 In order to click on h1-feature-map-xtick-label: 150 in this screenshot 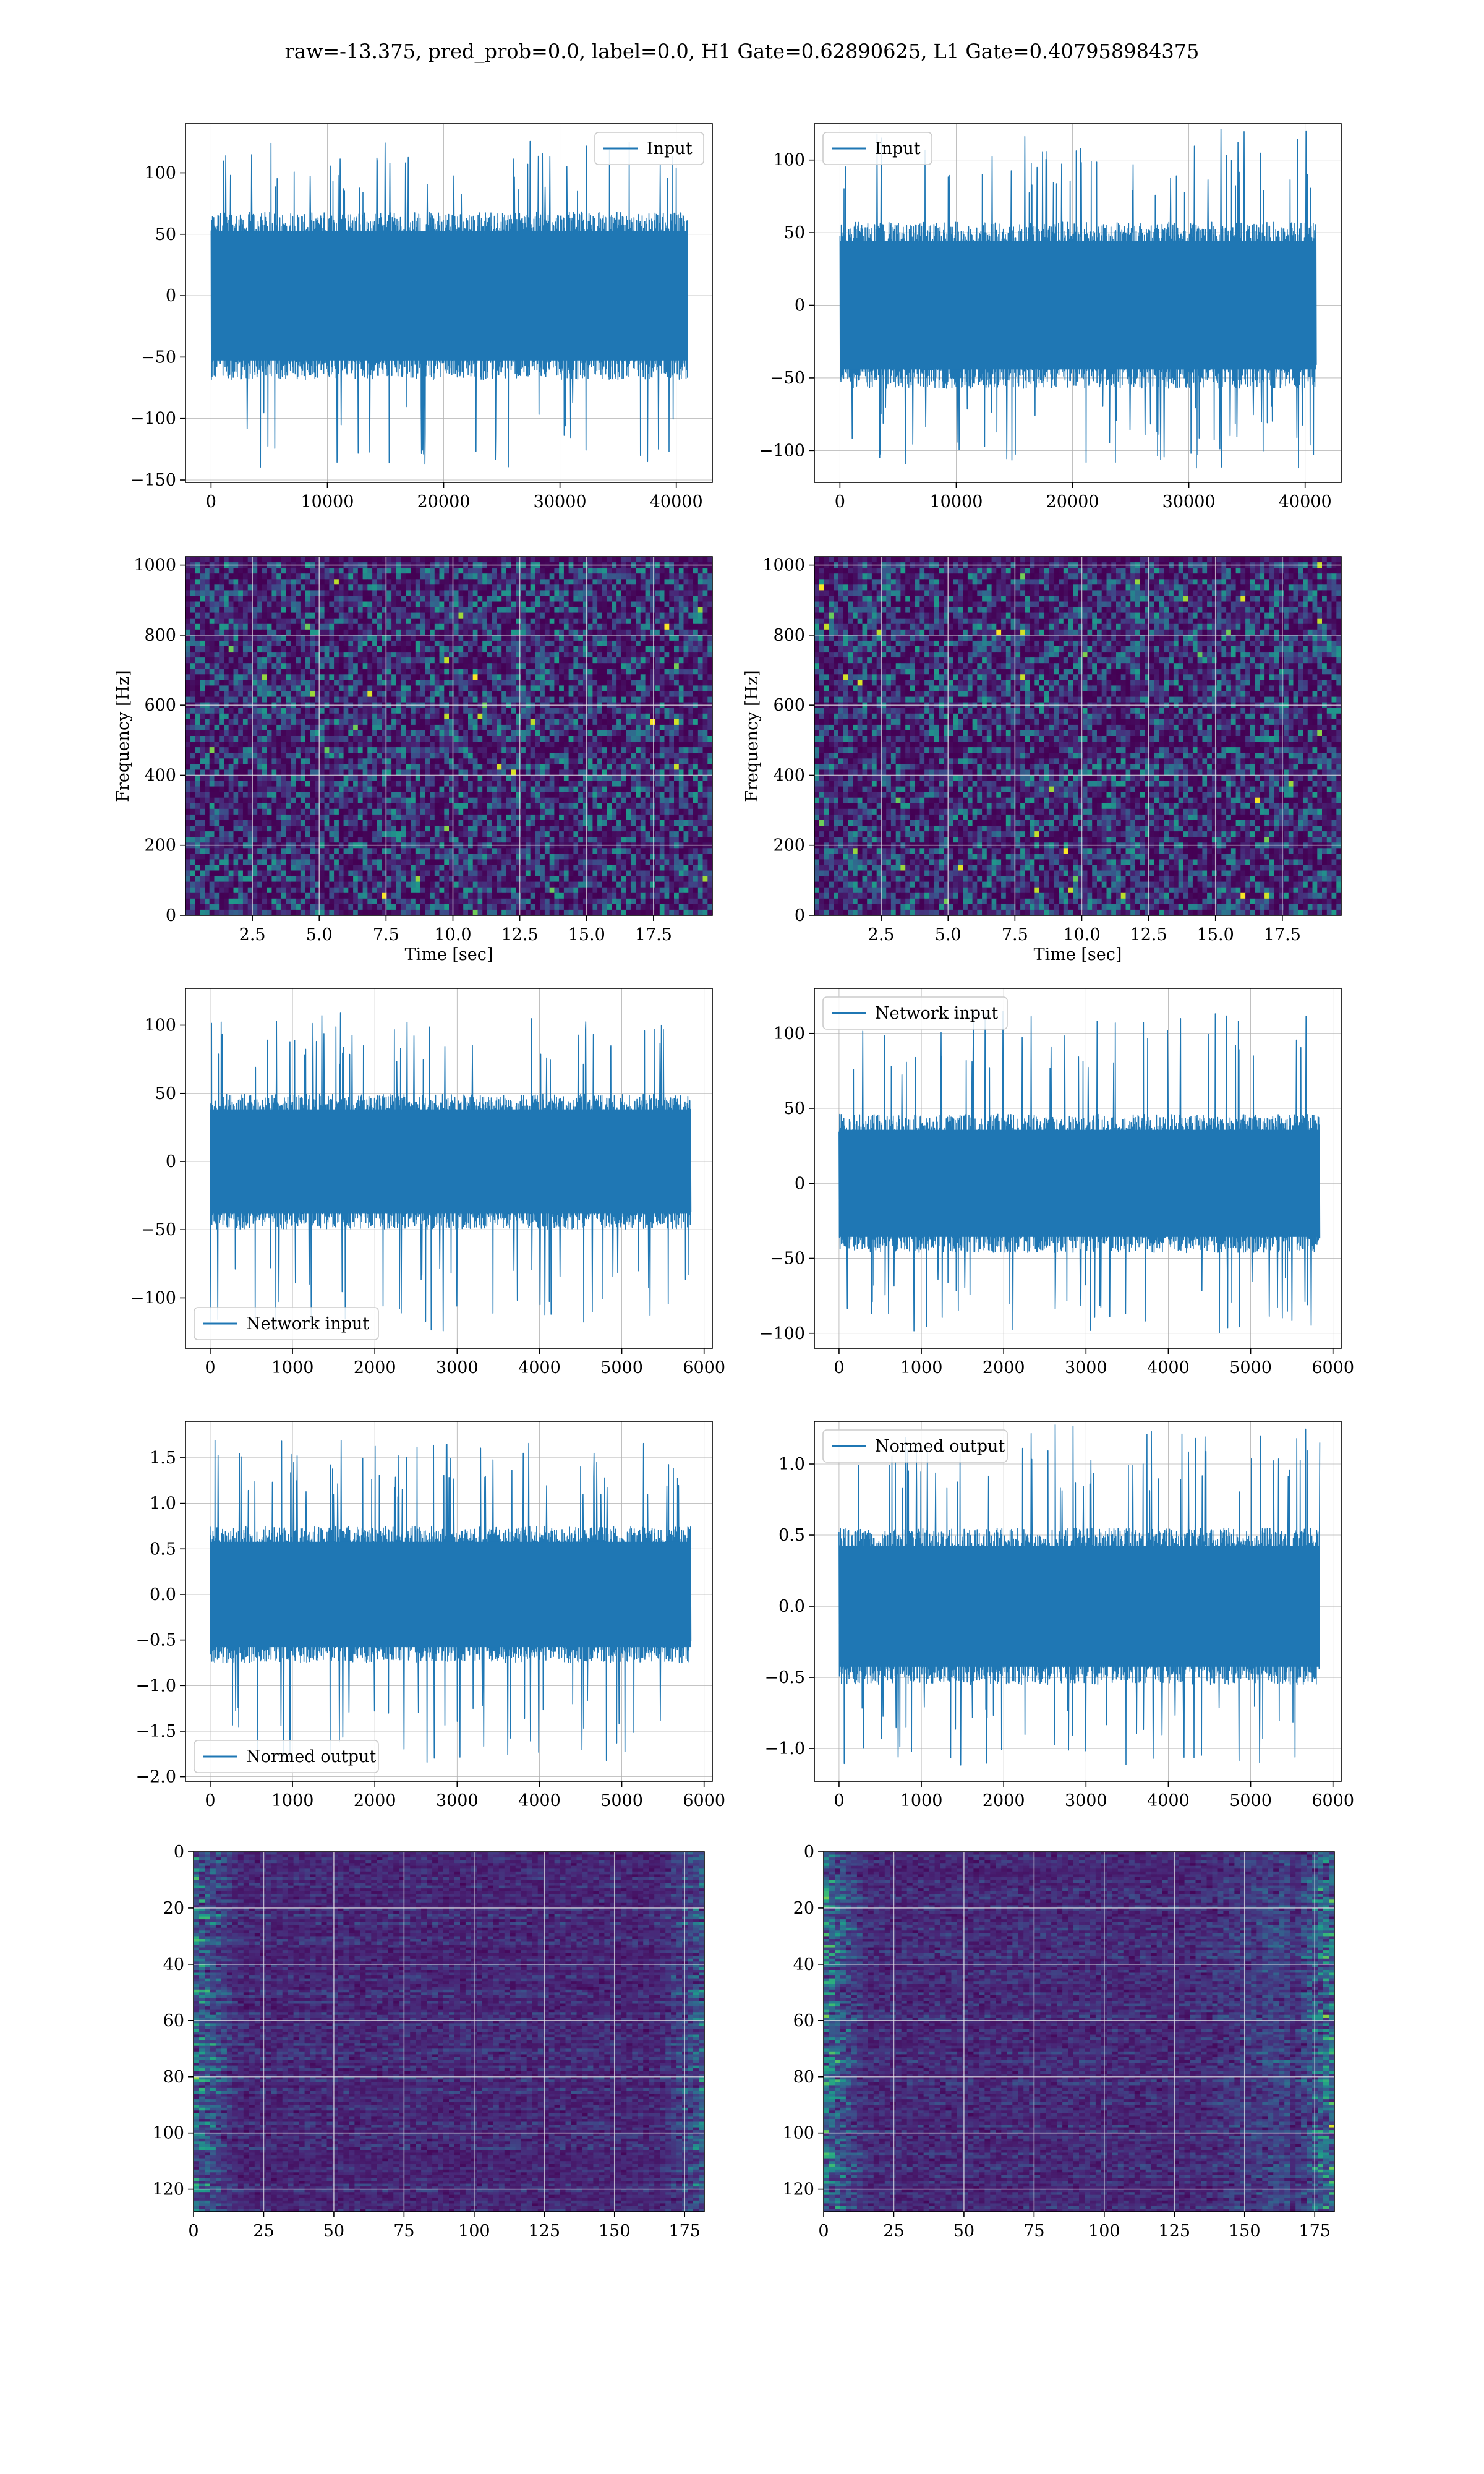, I will do `click(615, 2231)`.